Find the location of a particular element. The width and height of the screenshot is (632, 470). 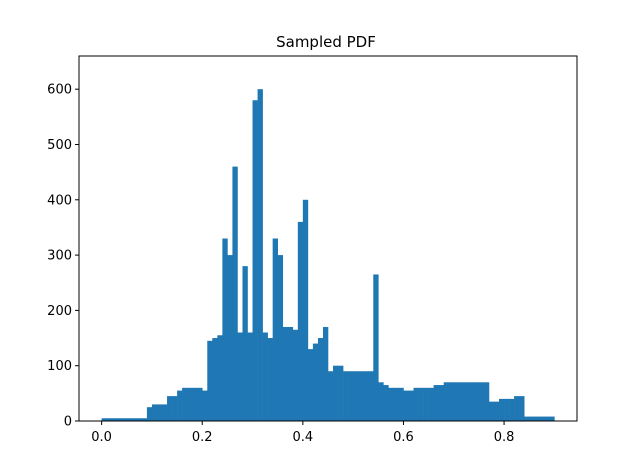

y-tick-label: 400 is located at coordinates (59, 200).